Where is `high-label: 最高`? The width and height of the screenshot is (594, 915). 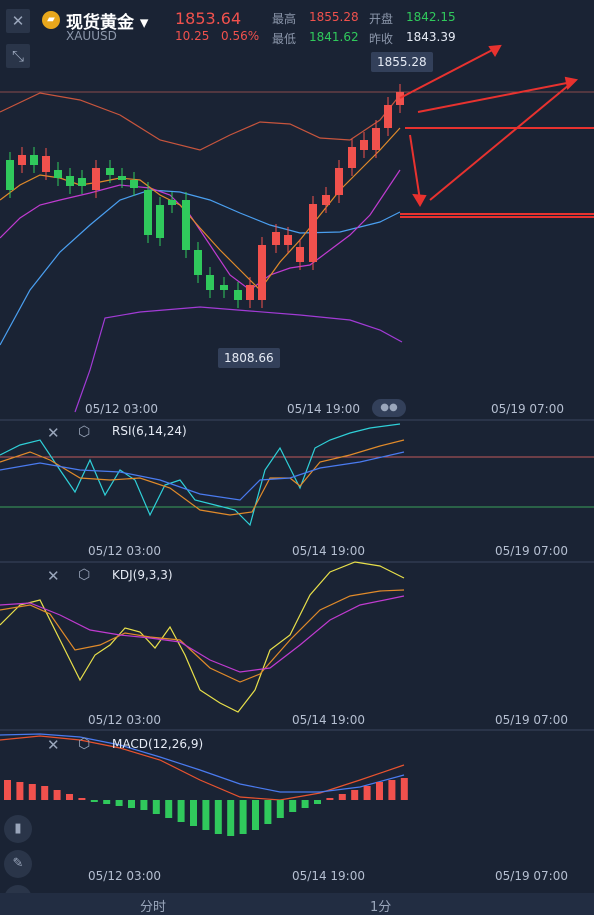 high-label: 最高 is located at coordinates (284, 19).